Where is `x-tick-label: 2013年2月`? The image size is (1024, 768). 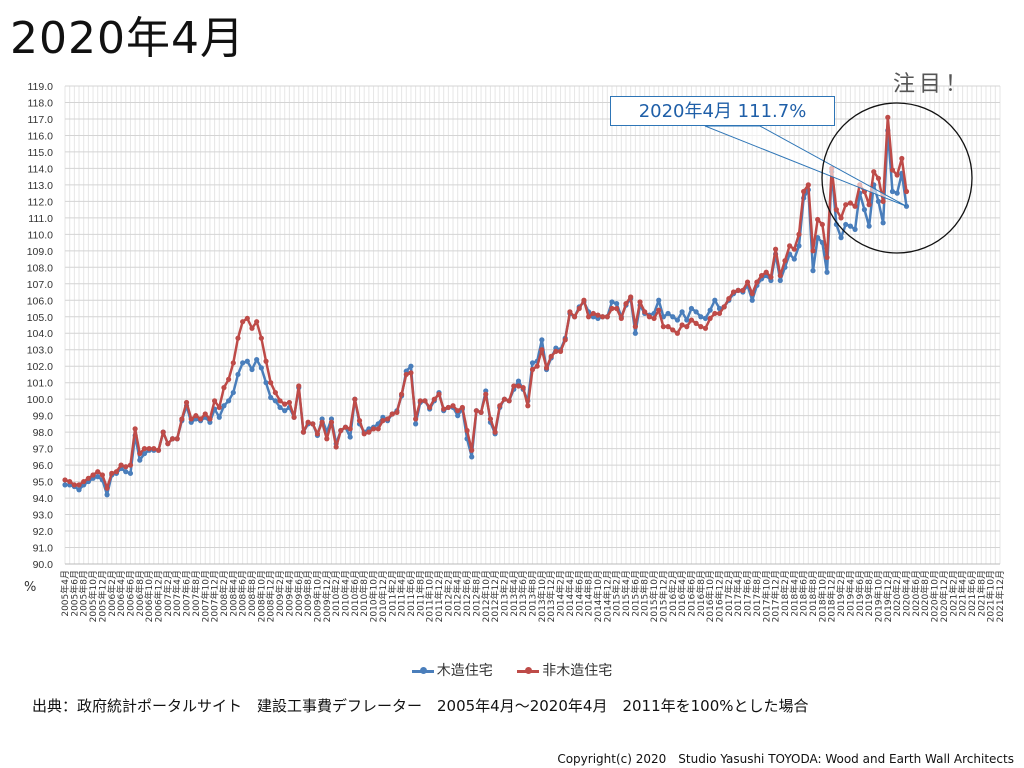 x-tick-label: 2013年2月 is located at coordinates (504, 593).